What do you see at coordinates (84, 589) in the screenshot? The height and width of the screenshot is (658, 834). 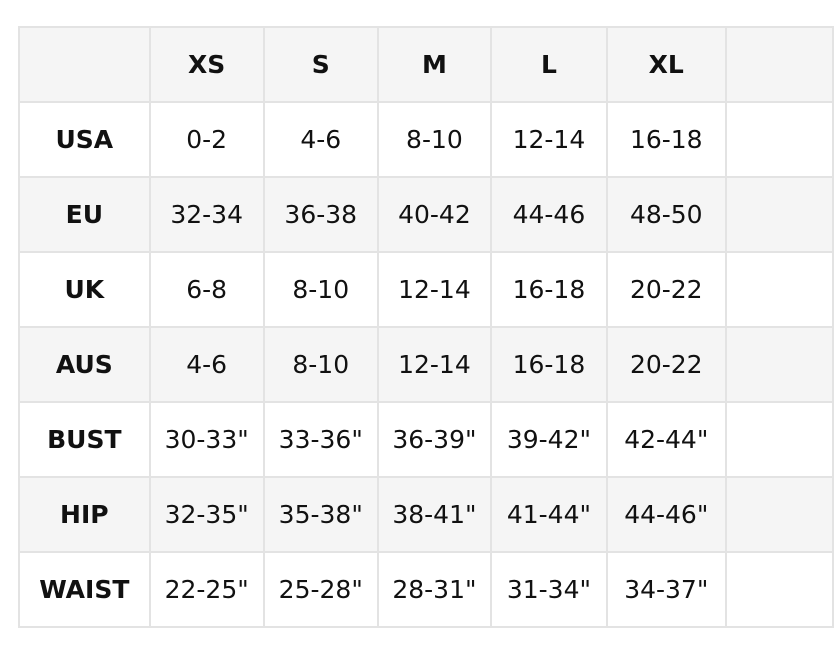 I see `row-label: WAIST` at bounding box center [84, 589].